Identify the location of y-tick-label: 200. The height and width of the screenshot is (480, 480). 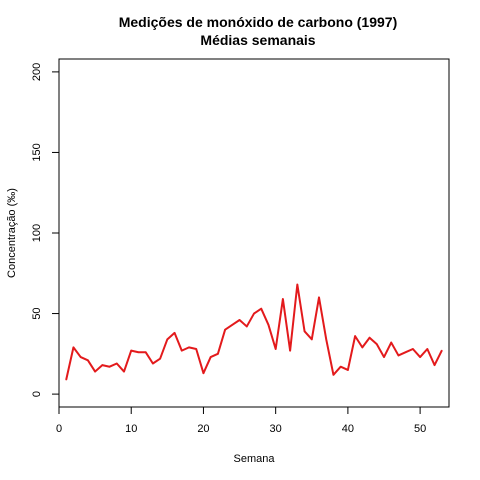
(37, 72).